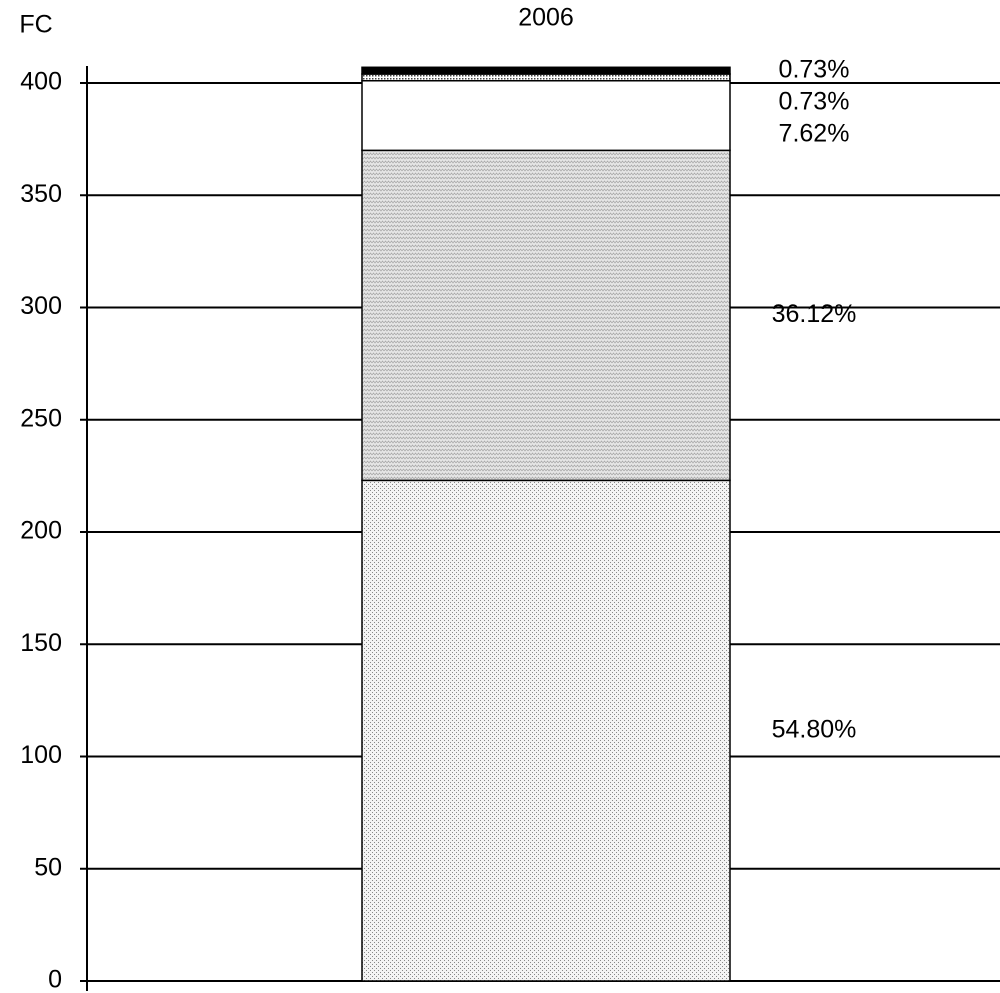 This screenshot has width=1000, height=993. What do you see at coordinates (41, 418) in the screenshot?
I see `y-tick-label: 250` at bounding box center [41, 418].